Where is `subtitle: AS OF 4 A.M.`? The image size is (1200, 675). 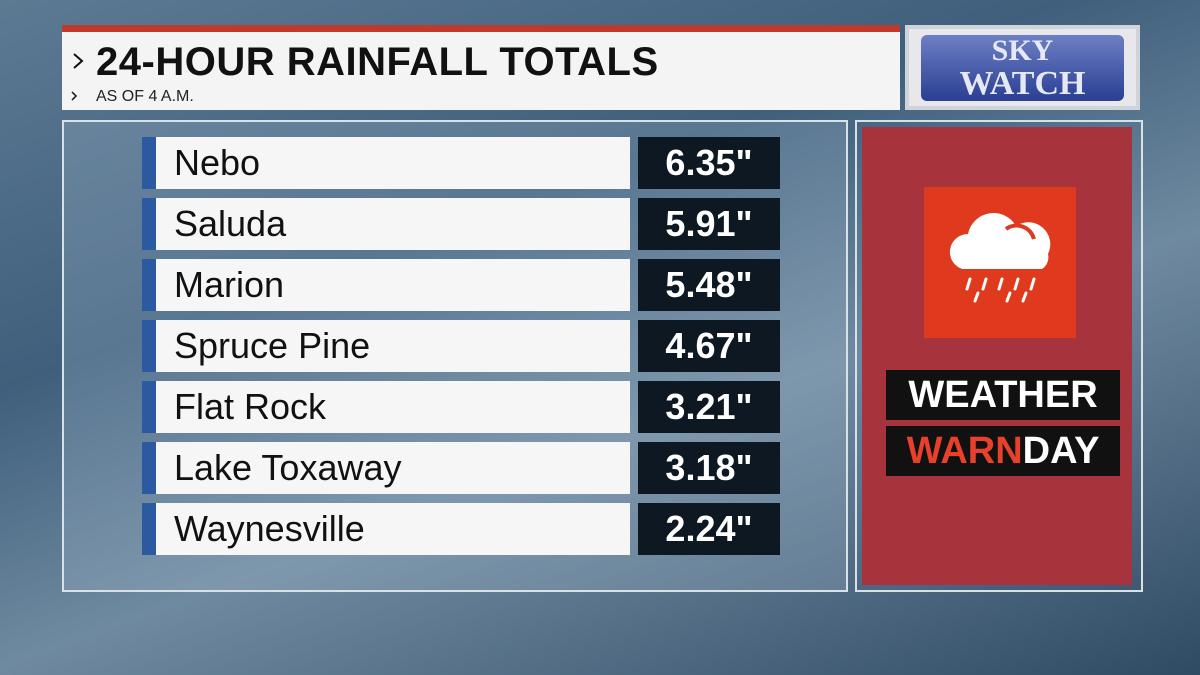
subtitle: AS OF 4 A.M. is located at coordinates (145, 96).